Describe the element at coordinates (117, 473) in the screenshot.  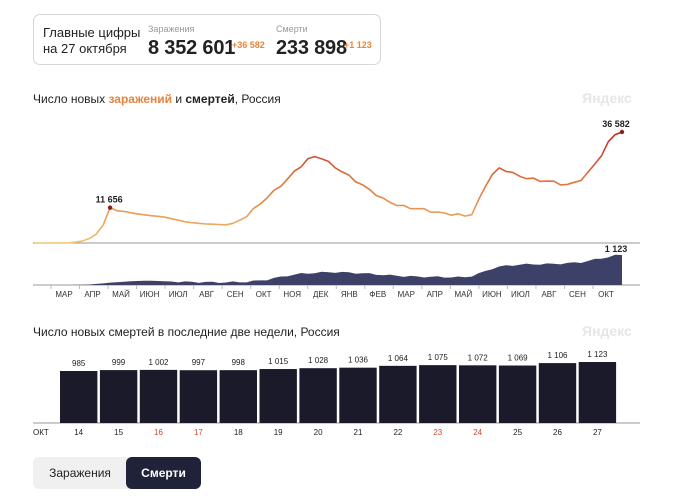
I see `metric-switch: Заражения Смерти` at that location.